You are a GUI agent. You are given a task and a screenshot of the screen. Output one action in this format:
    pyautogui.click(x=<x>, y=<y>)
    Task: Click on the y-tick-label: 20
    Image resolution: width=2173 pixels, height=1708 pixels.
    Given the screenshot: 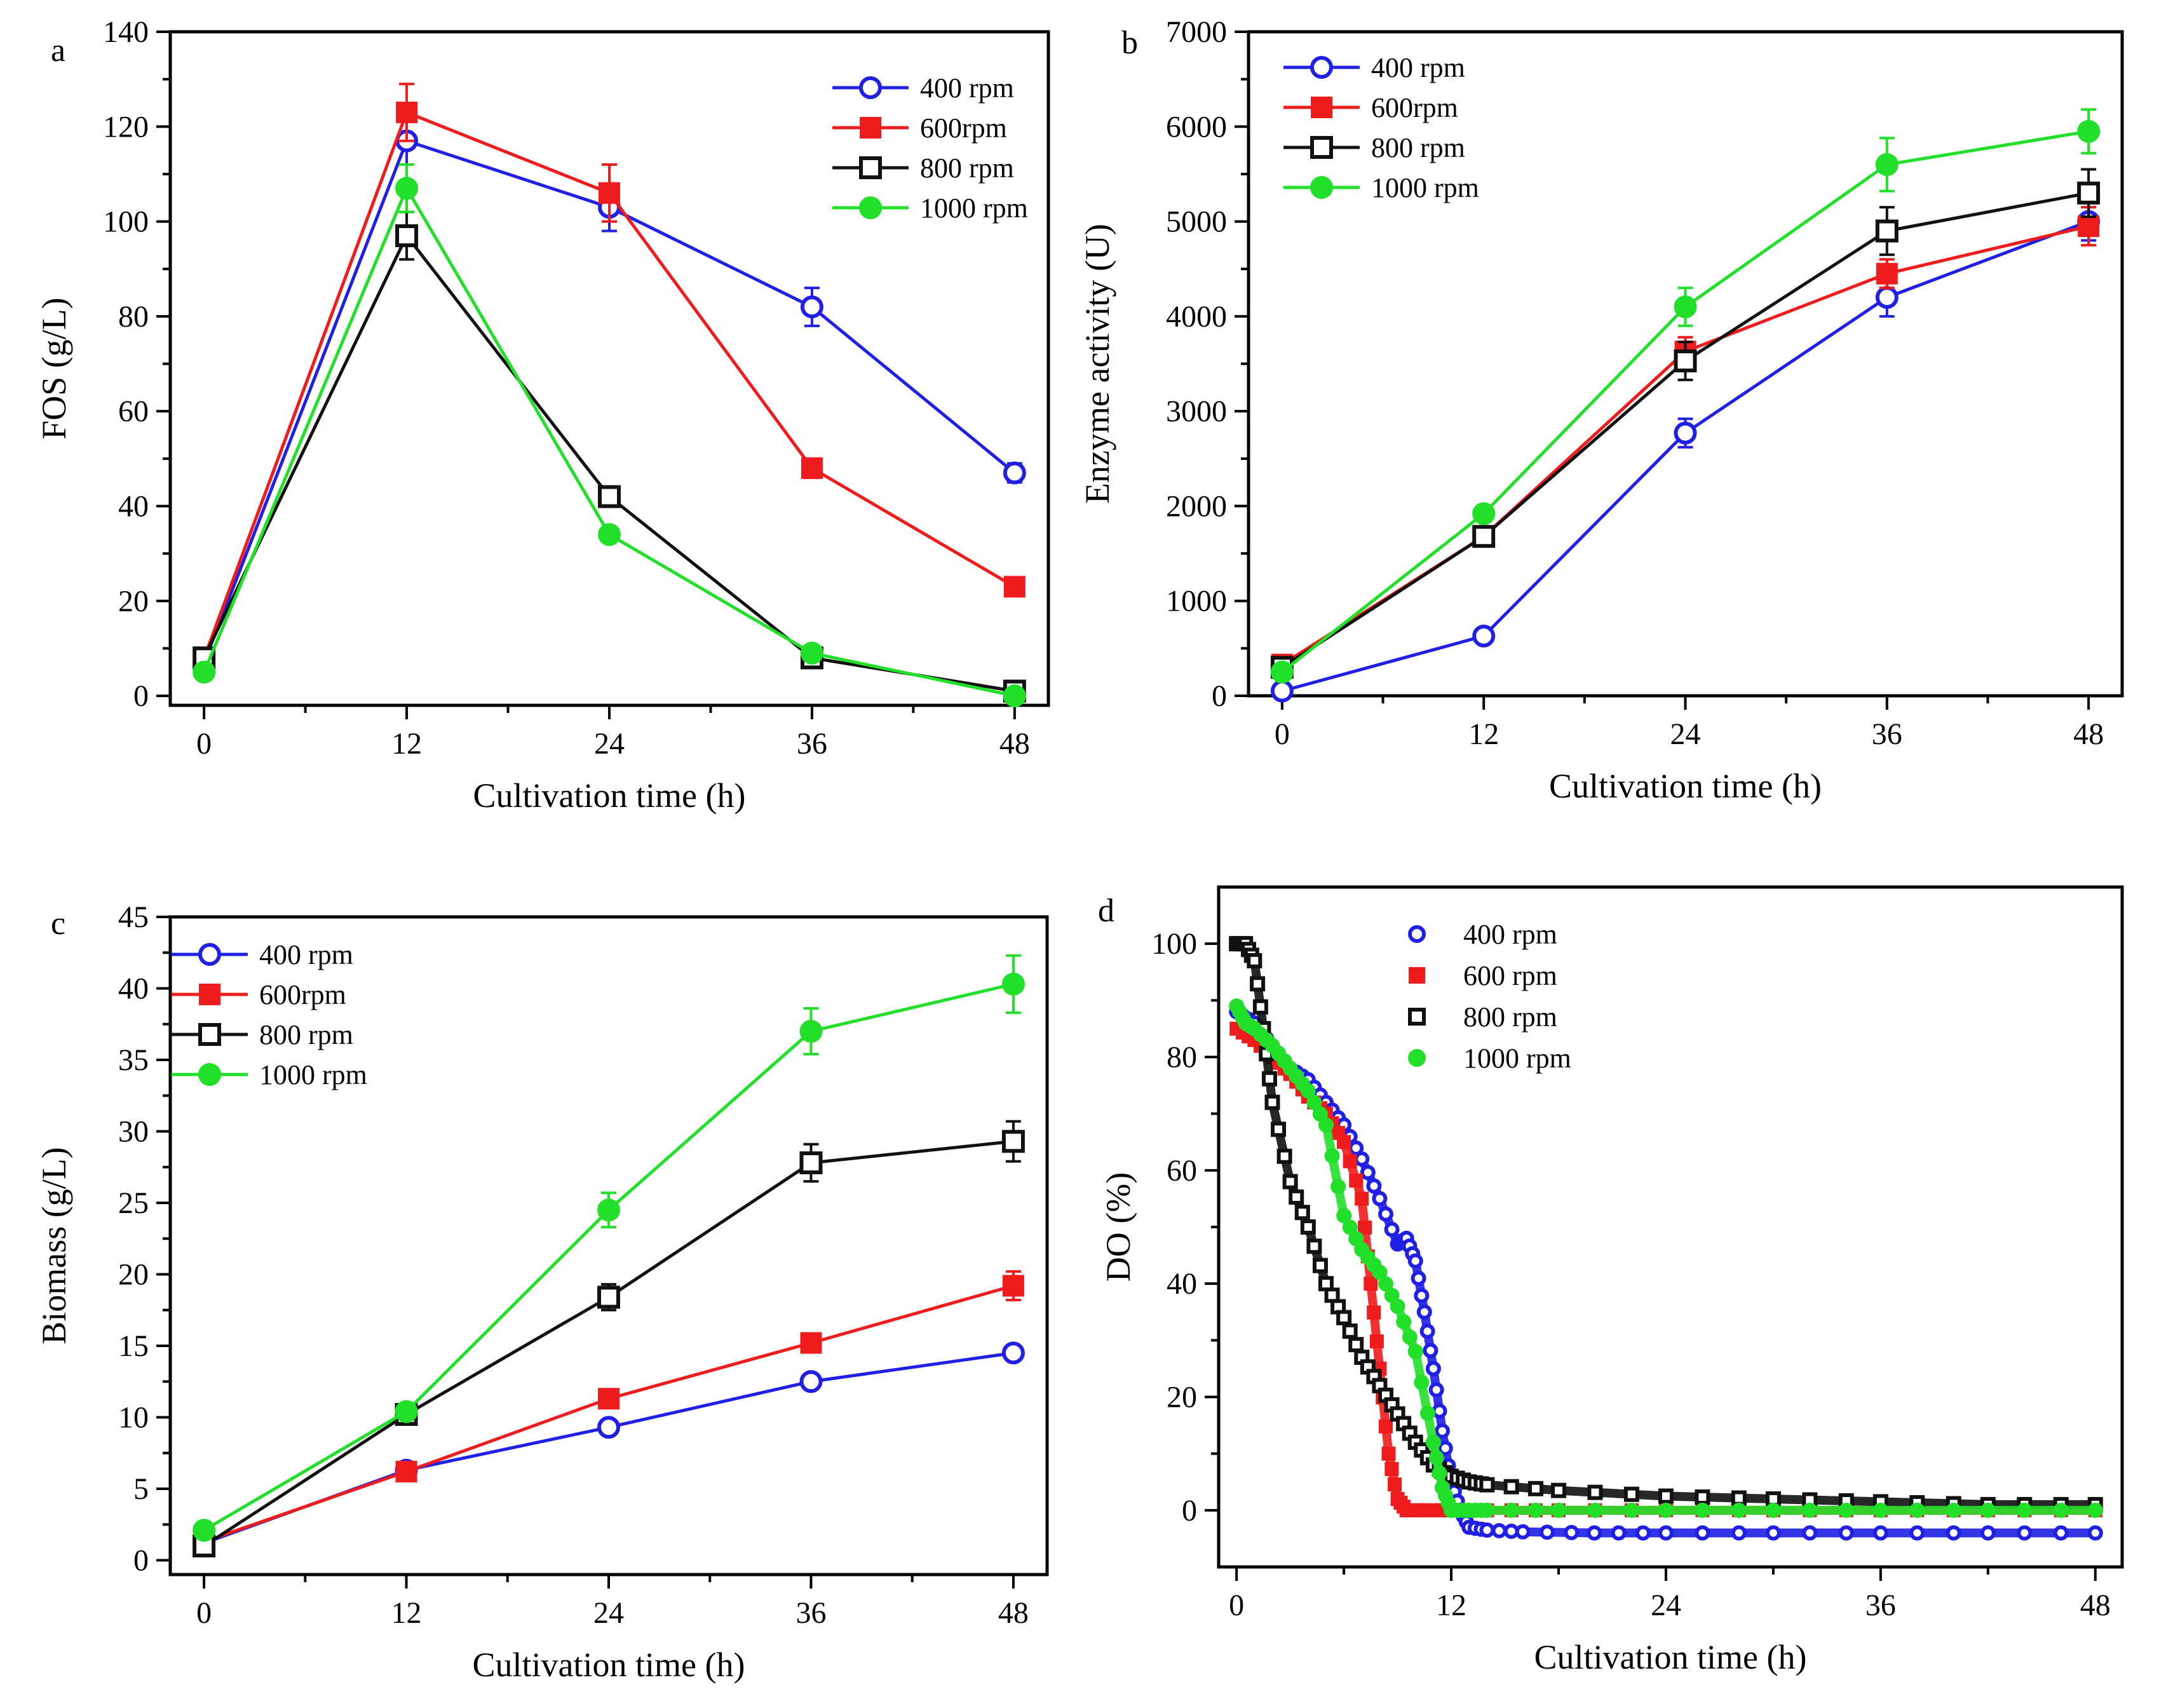 What is the action you would take?
    pyautogui.click(x=133, y=1275)
    